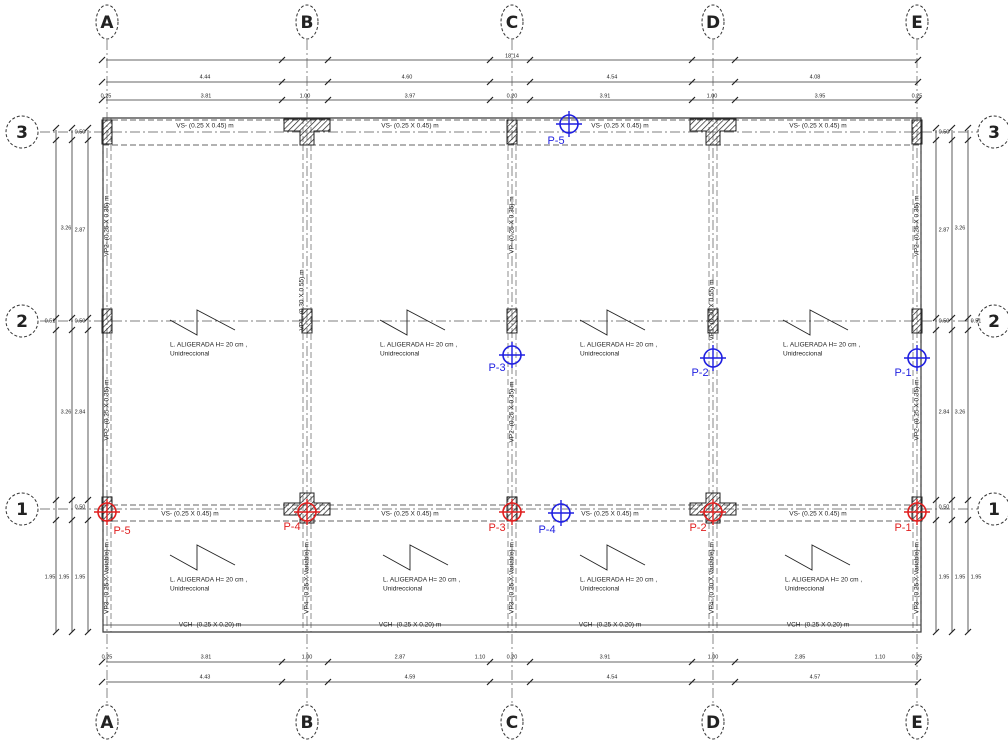 This screenshot has height=743, width=1008. I want to click on axis-label: E, so click(917, 723).